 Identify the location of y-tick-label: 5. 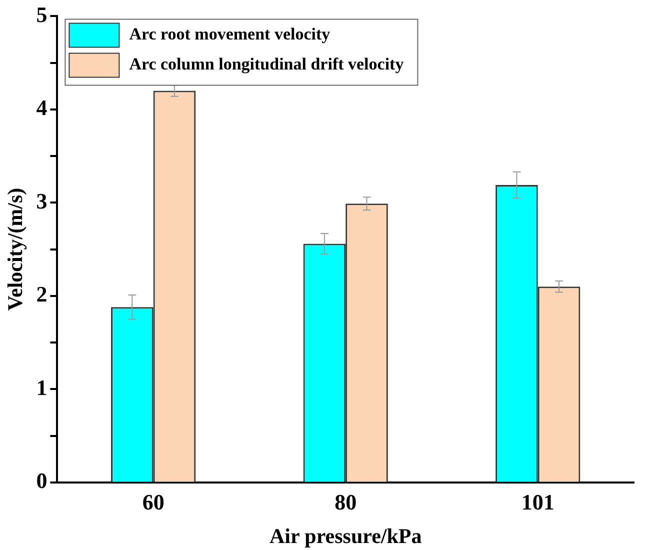
(42, 14).